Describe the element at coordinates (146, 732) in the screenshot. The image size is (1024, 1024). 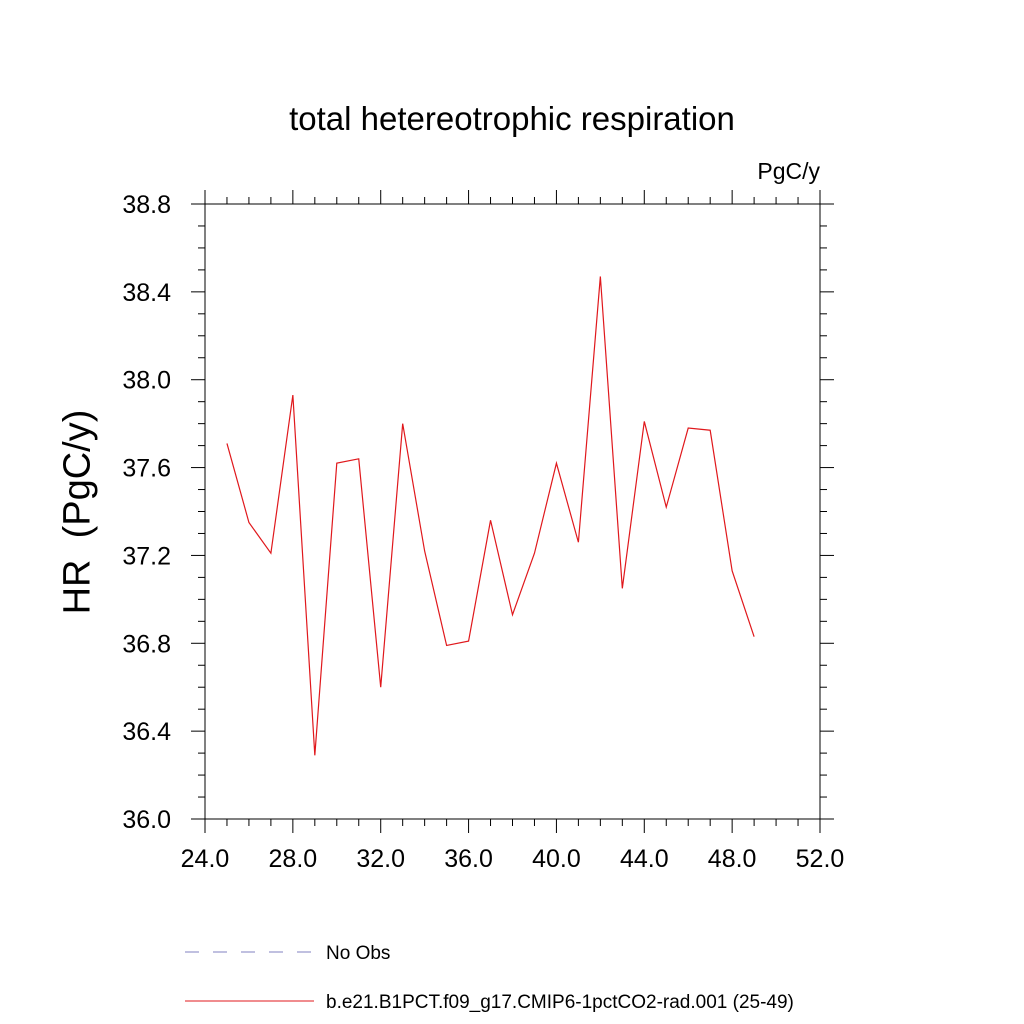
I see `y-tick-label: 36.4` at that location.